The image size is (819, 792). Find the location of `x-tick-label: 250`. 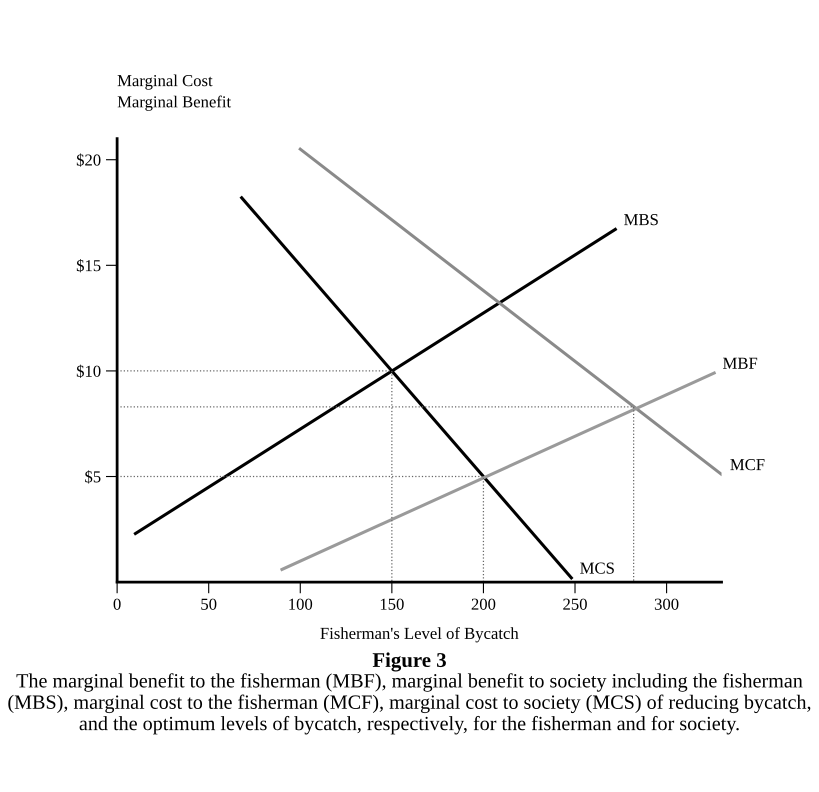

x-tick-label: 250 is located at coordinates (575, 604).